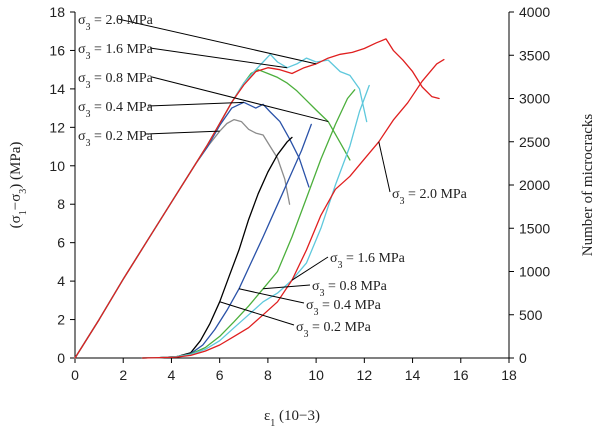 The width and height of the screenshot is (600, 434). Describe the element at coordinates (534, 99) in the screenshot. I see `y-right-tick-label: 3000` at that location.